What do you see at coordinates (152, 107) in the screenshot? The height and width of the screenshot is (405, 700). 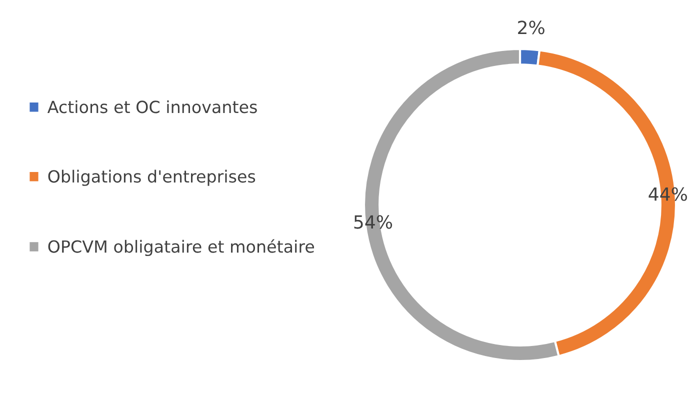 I see `legend-label: Actions et OC innovantes` at bounding box center [152, 107].